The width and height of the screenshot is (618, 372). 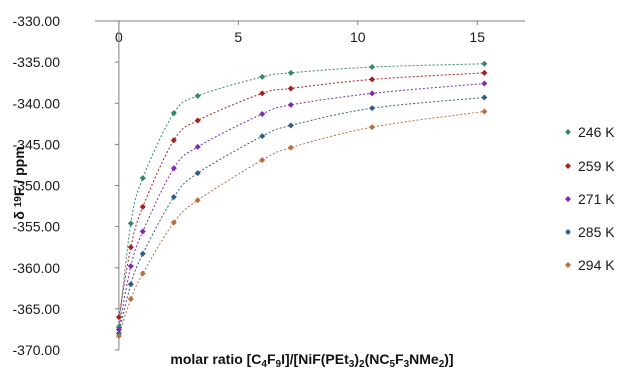 What do you see at coordinates (596, 132) in the screenshot?
I see `legend-label: 246 K` at bounding box center [596, 132].